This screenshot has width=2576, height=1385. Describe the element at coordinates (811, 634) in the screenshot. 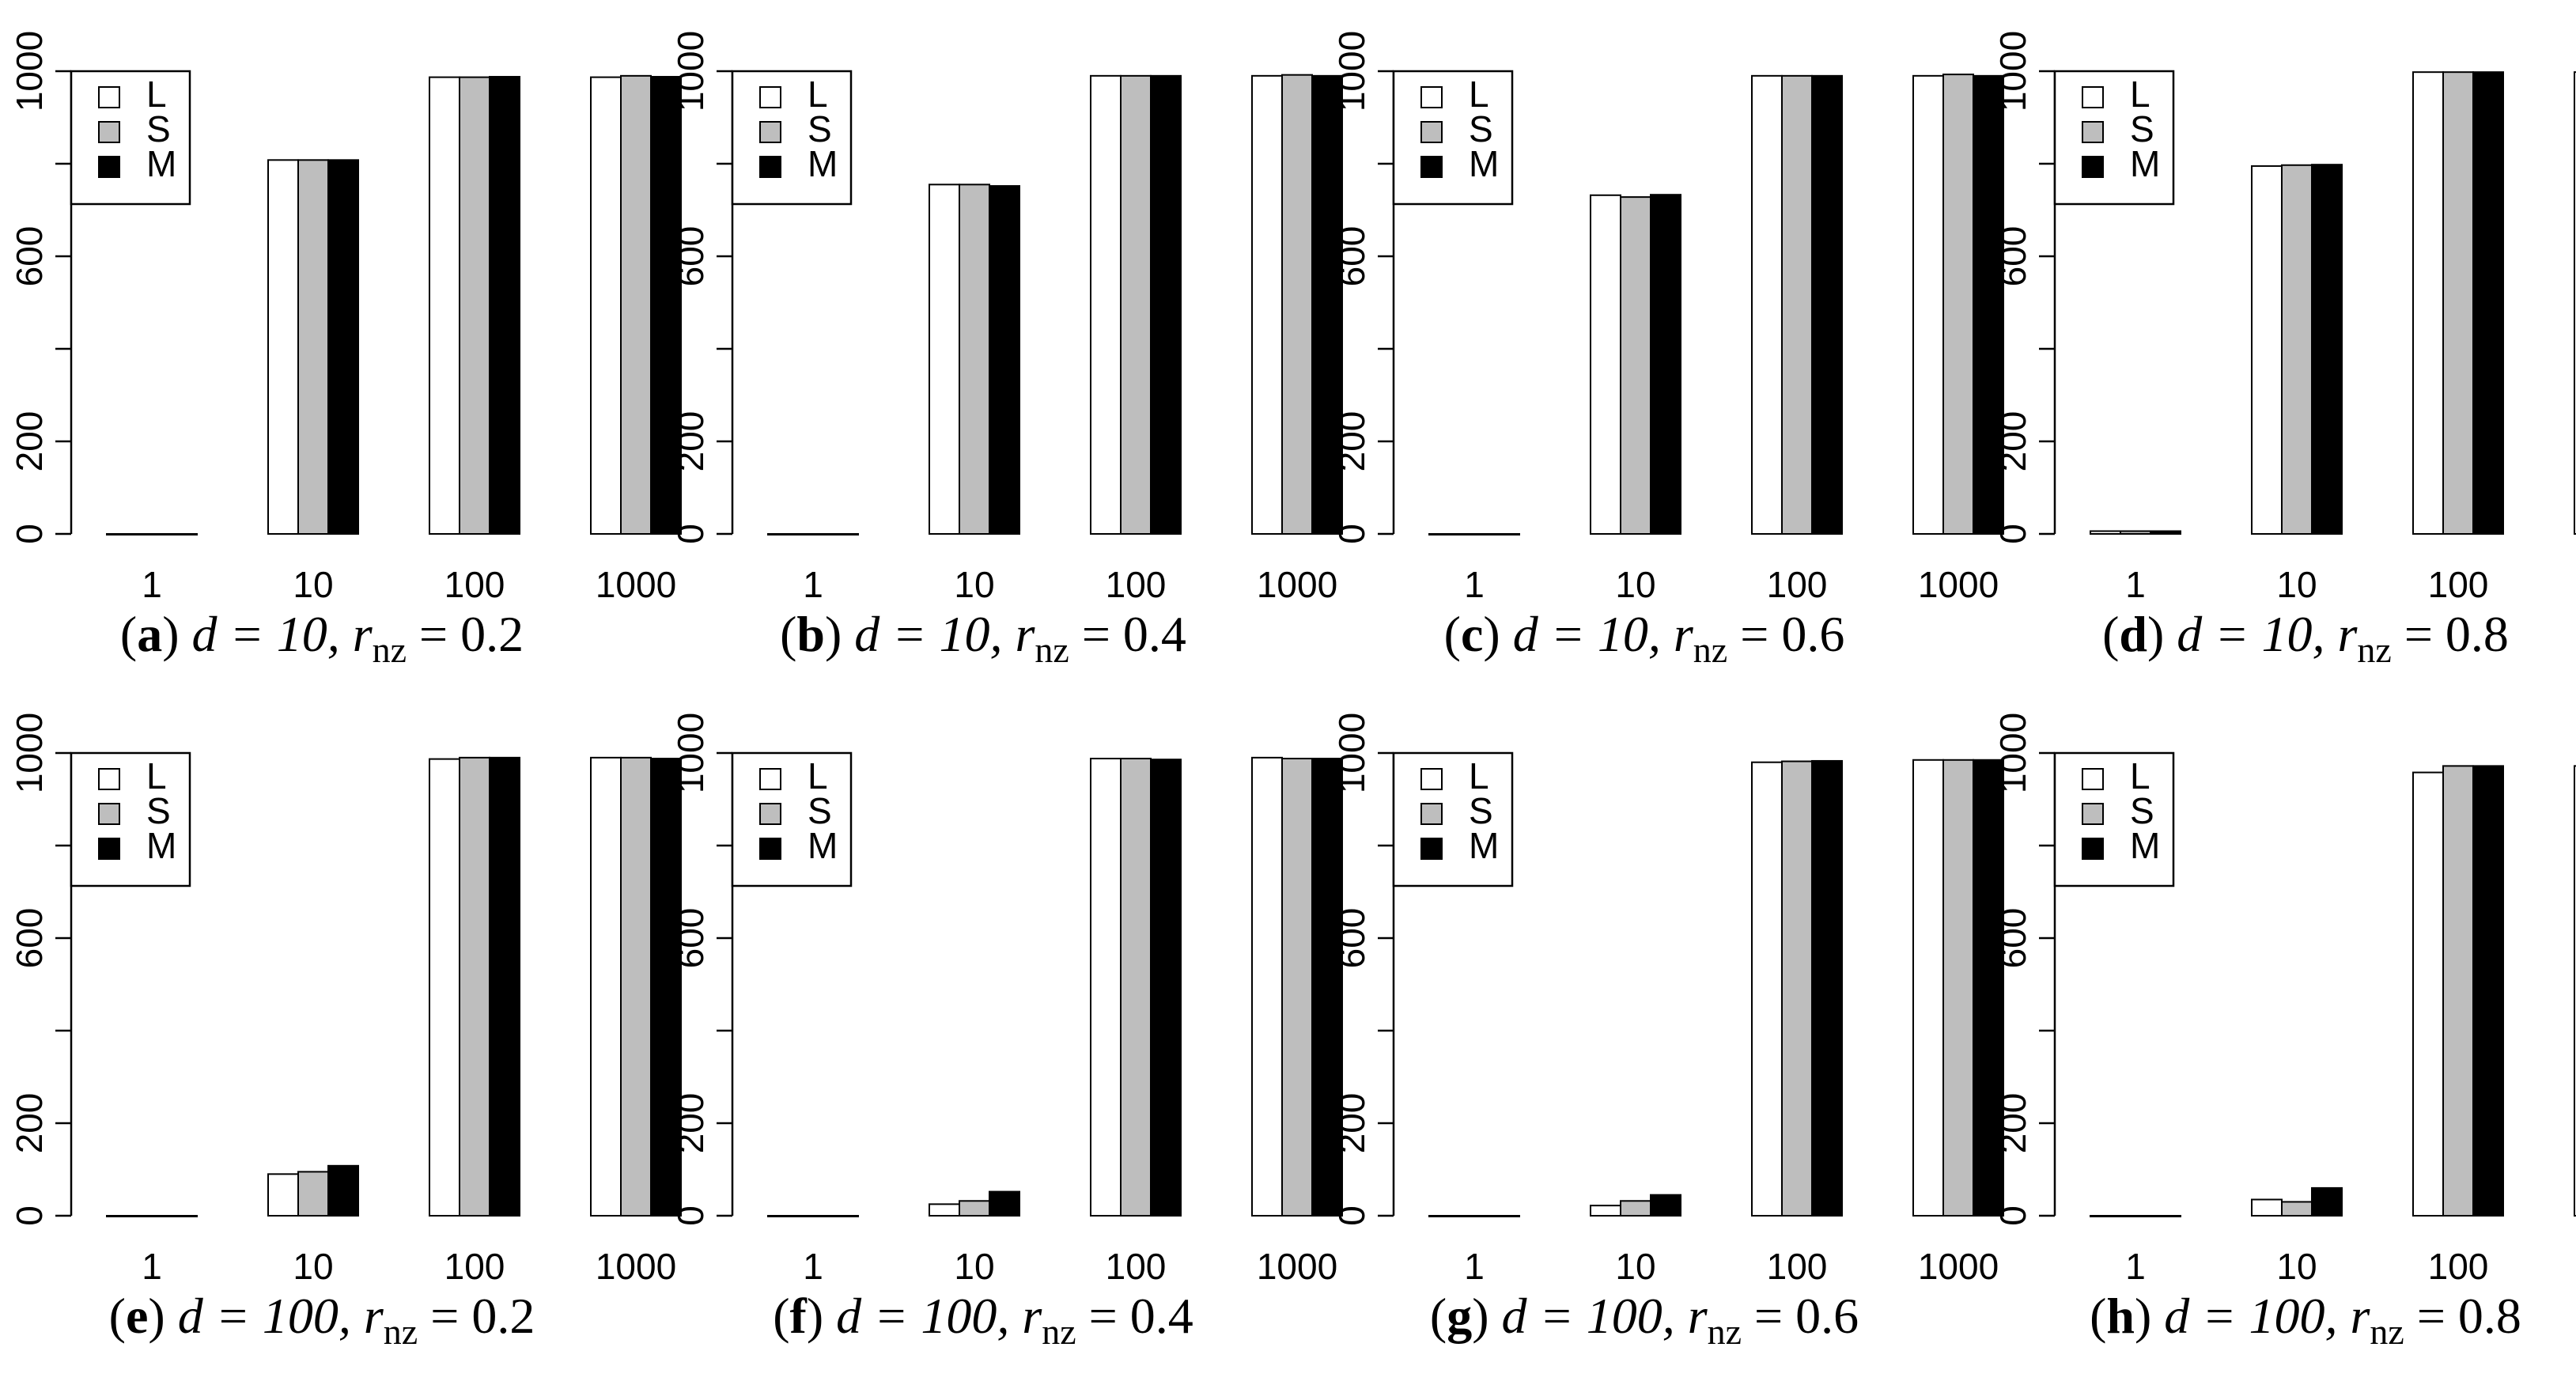

I see `panel-label: (b)` at that location.